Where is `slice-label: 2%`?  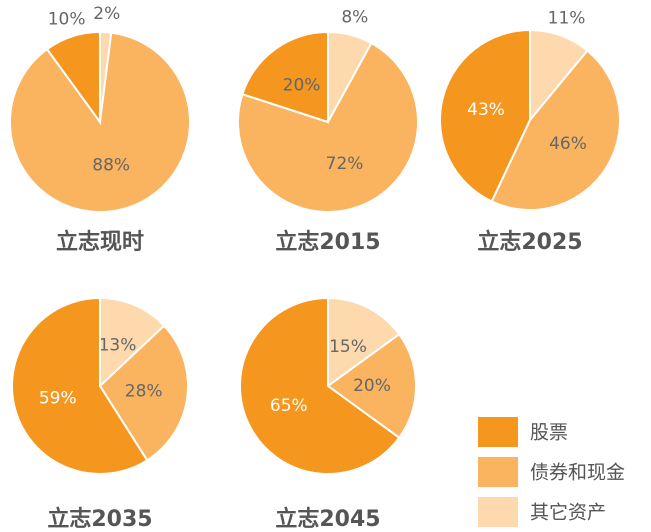 slice-label: 2% is located at coordinates (106, 14).